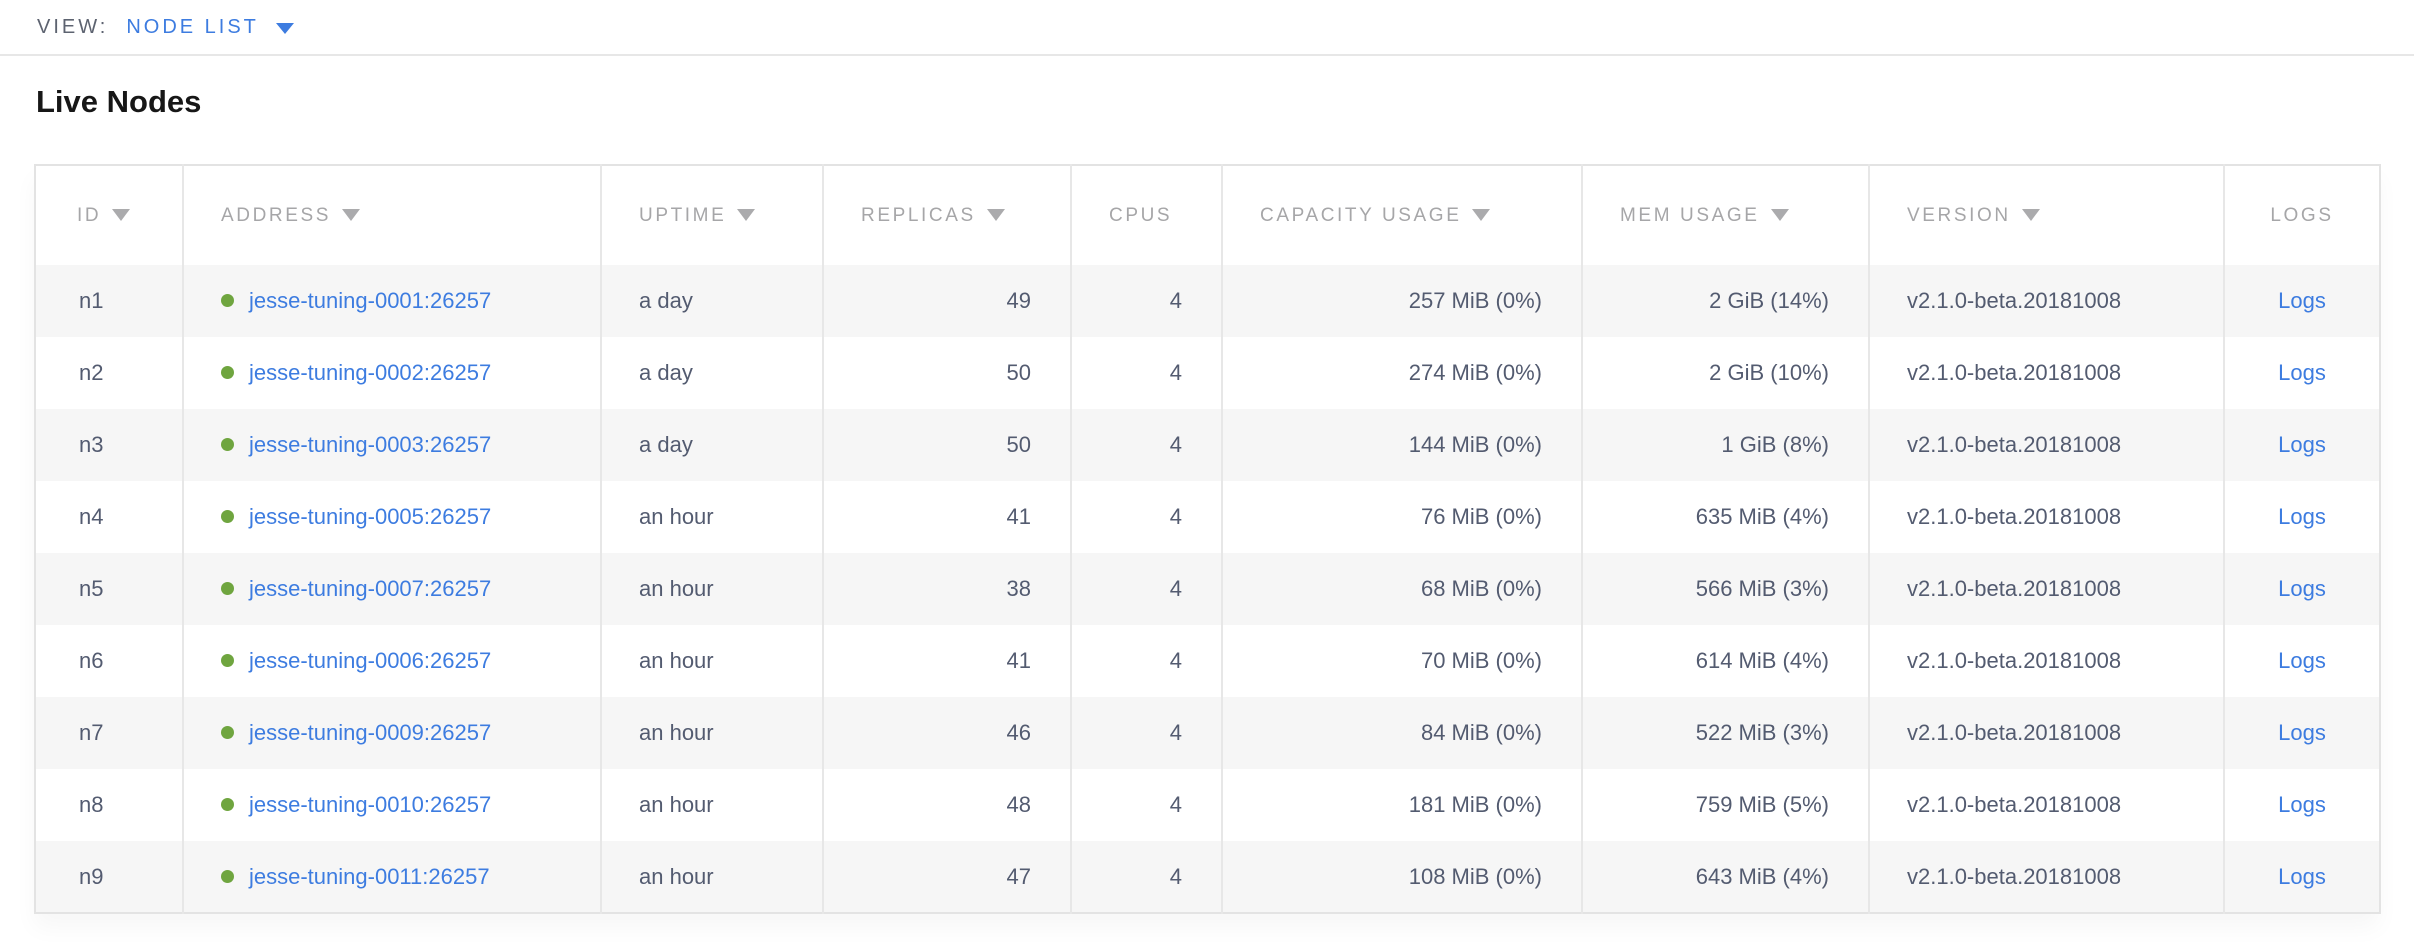 This screenshot has width=2414, height=948. I want to click on node-replicas-cell: 47, so click(947, 877).